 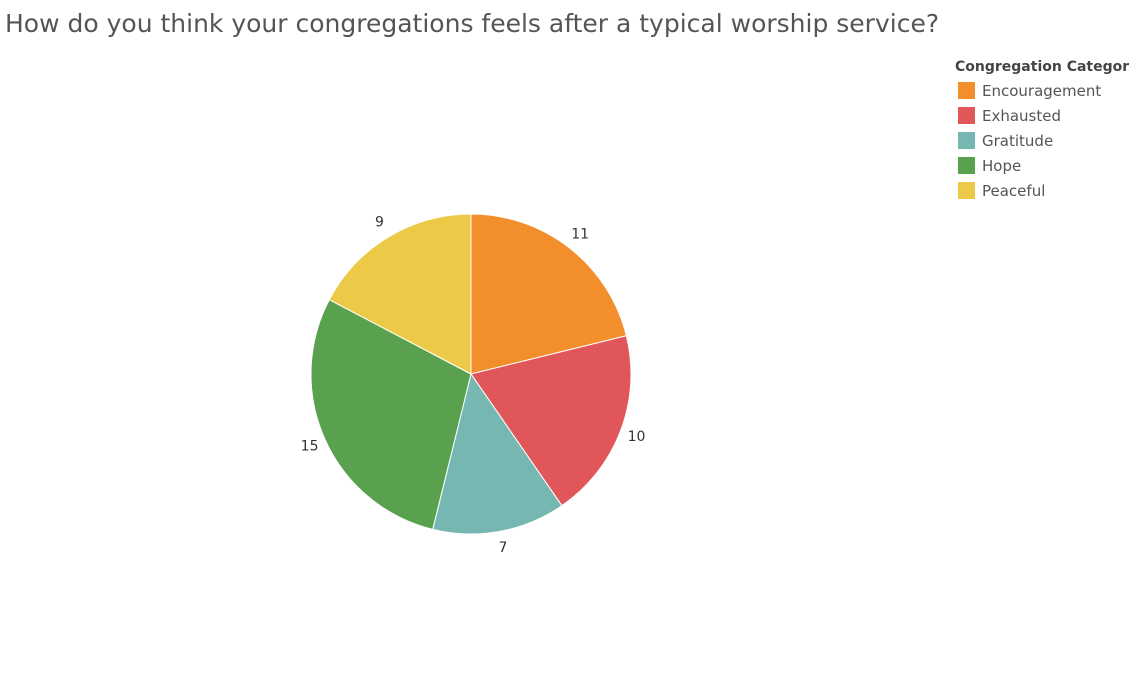 I want to click on legend-label: Encouragement, so click(x=1042, y=90).